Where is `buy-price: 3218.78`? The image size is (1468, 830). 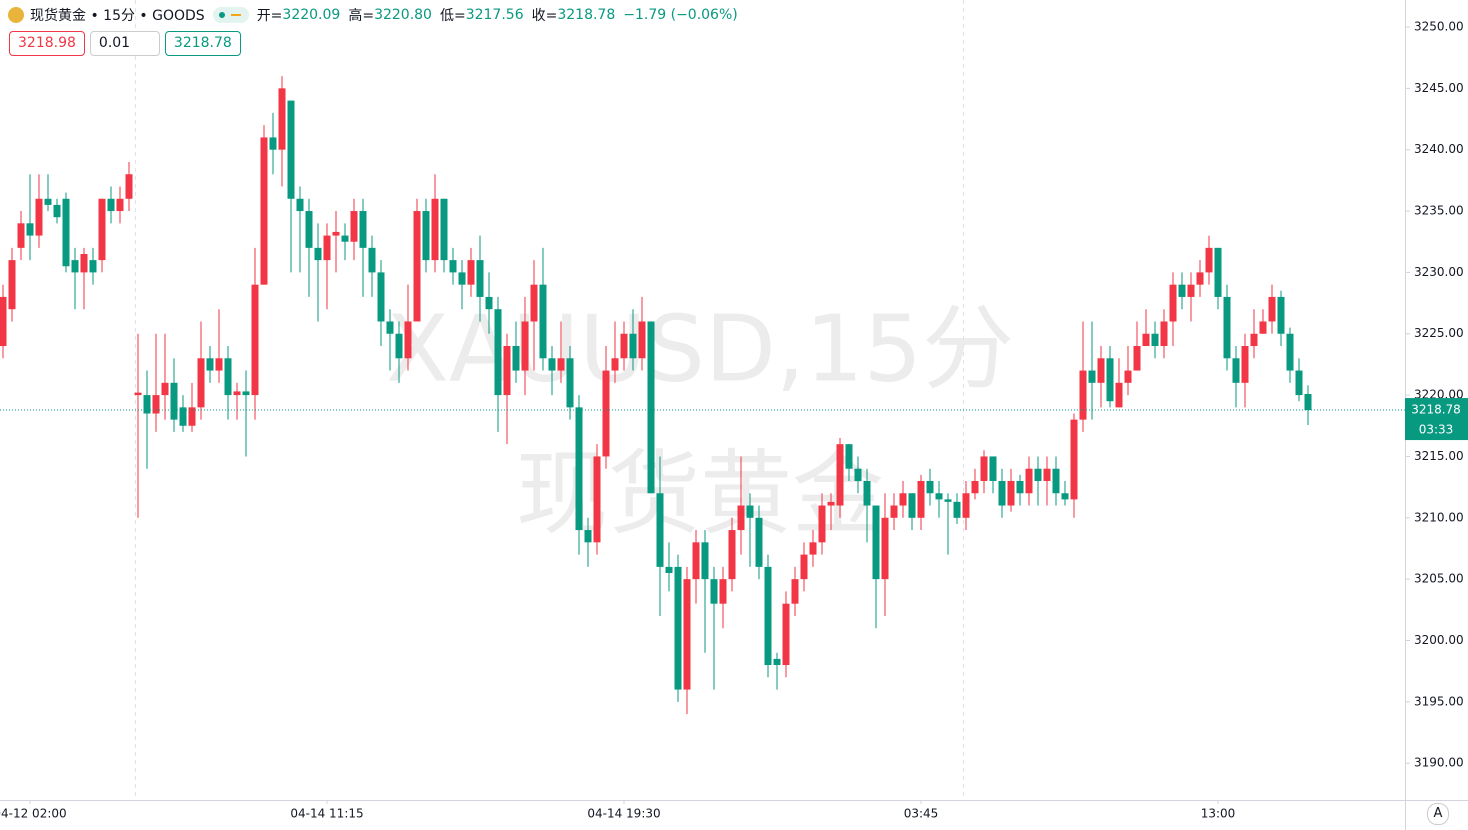
buy-price: 3218.78 is located at coordinates (202, 43).